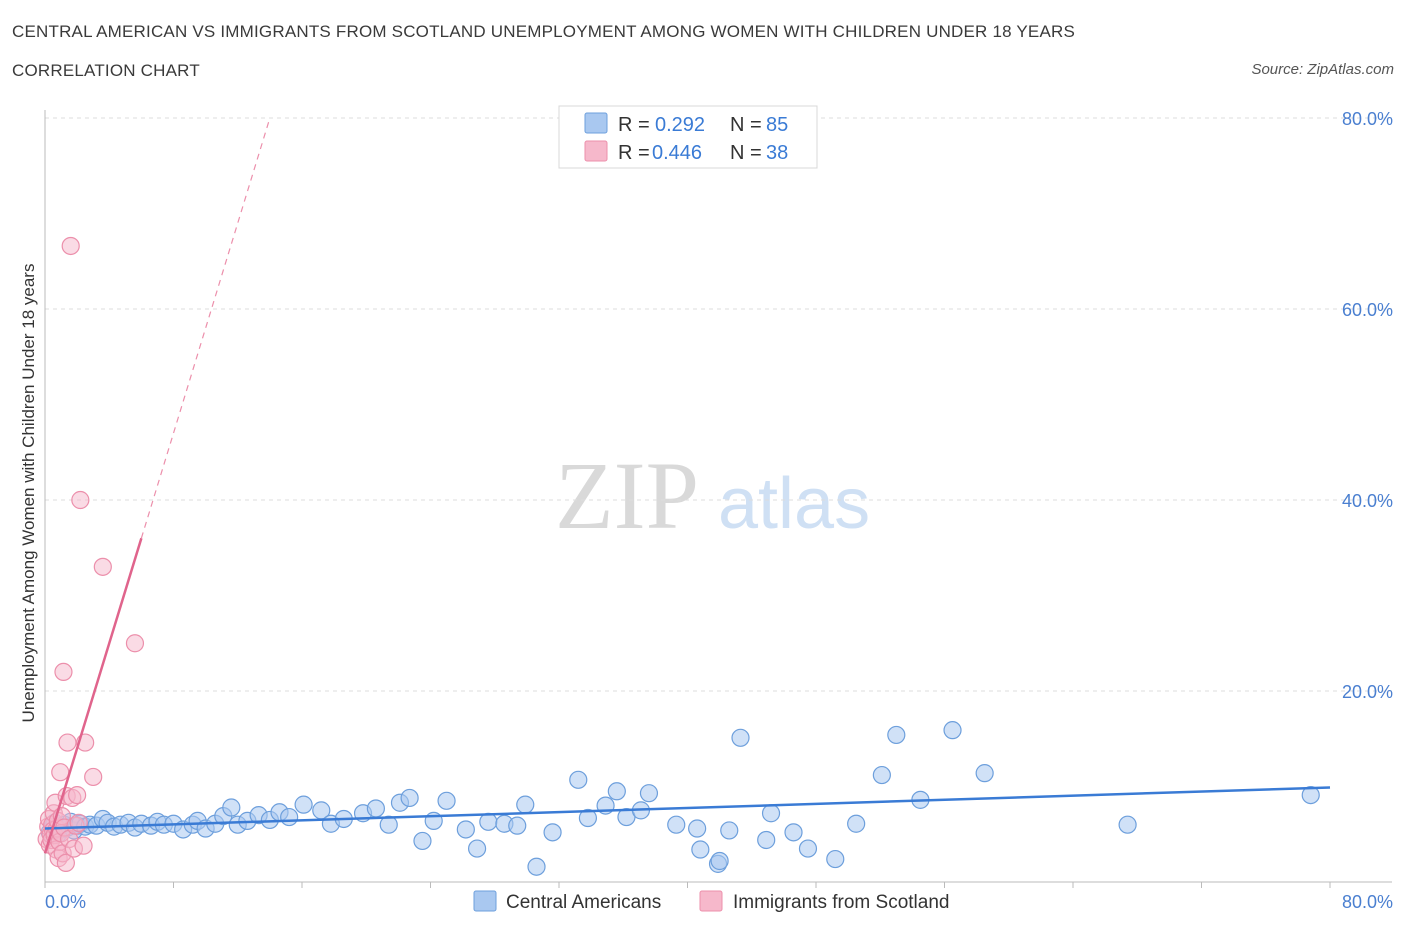 Image resolution: width=1406 pixels, height=930 pixels. I want to click on legend-n-value-2: 38, so click(777, 153).